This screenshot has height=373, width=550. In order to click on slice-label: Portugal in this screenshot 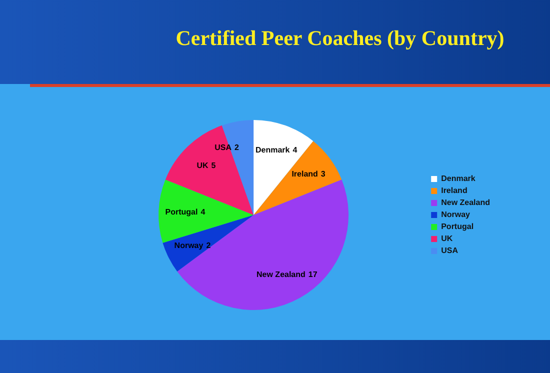, I will do `click(181, 211)`.